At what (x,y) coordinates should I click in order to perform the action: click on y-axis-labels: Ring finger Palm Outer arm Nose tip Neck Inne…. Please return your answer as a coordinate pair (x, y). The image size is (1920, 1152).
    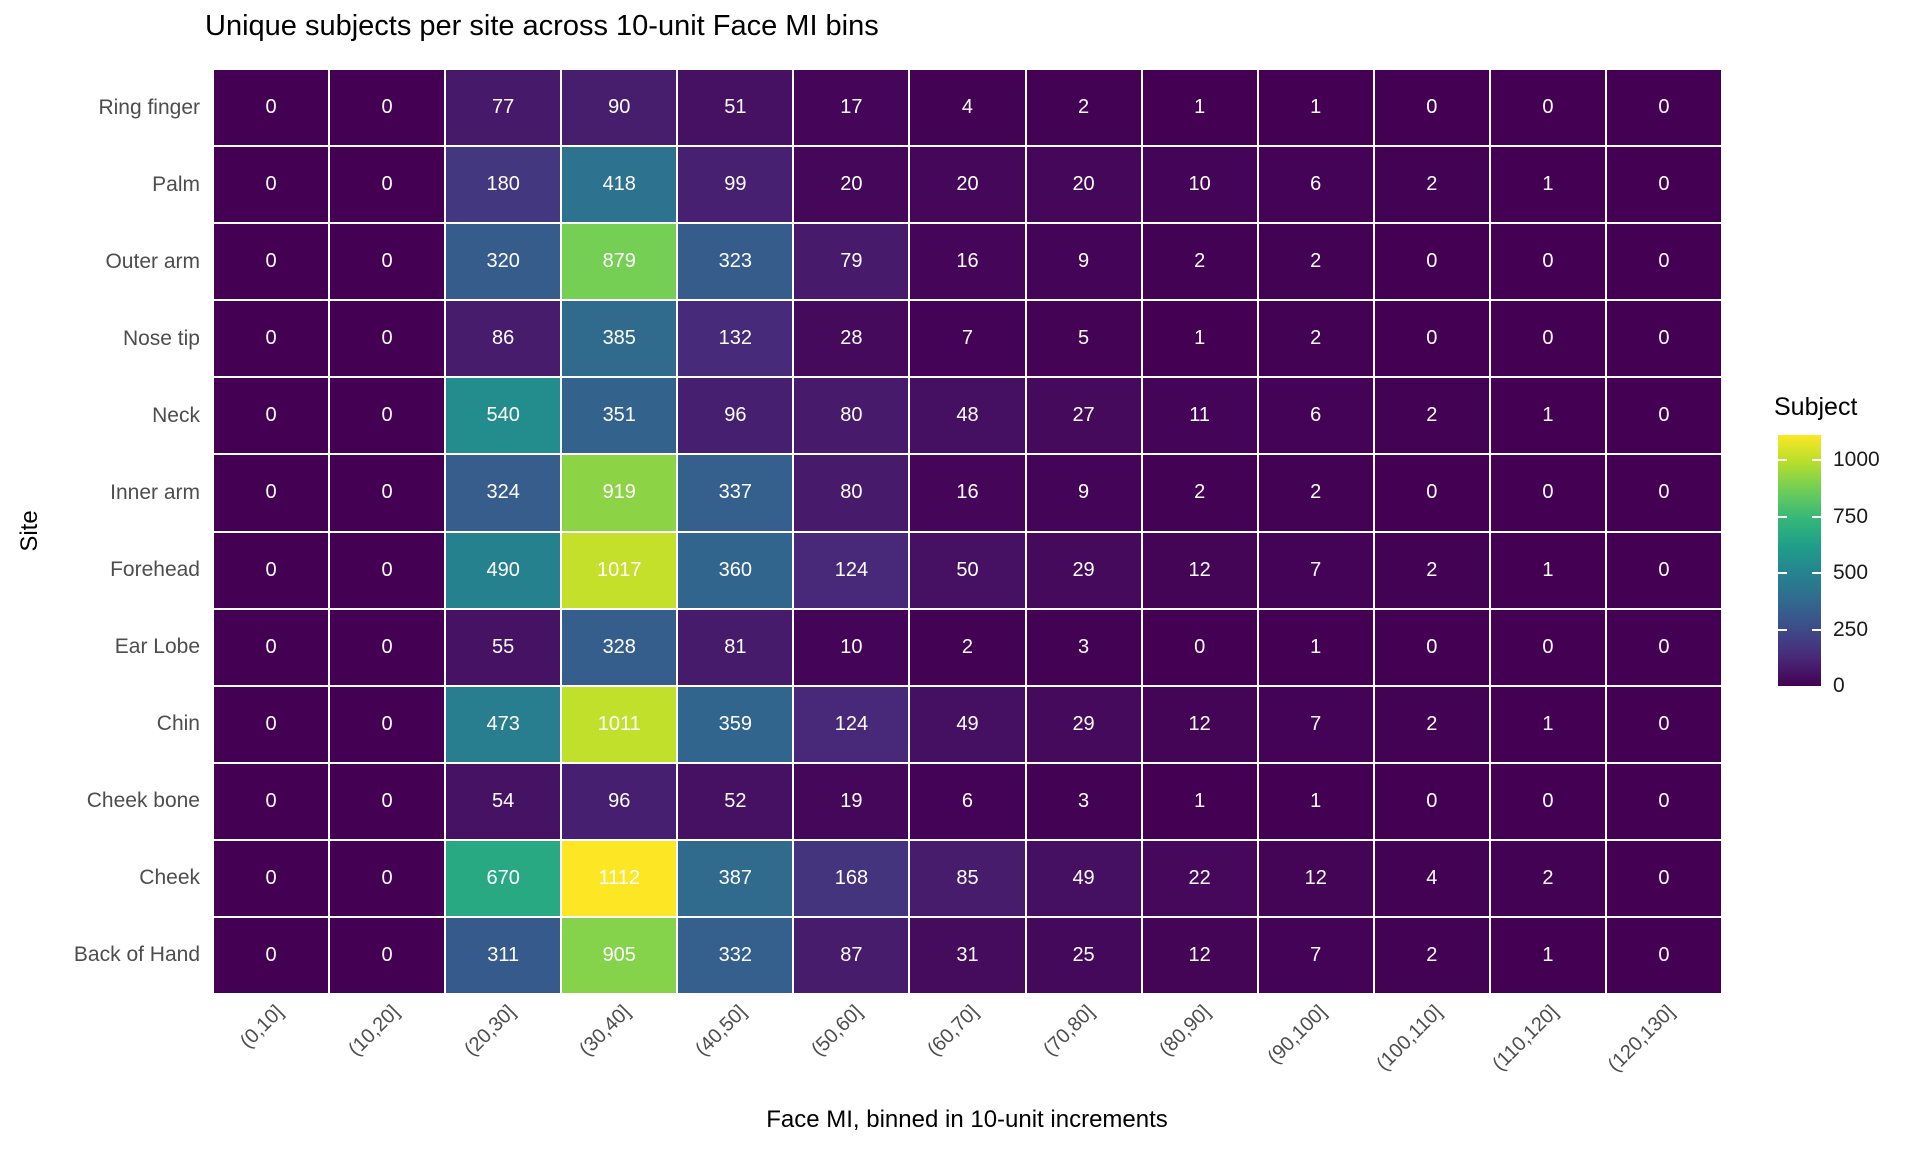
    Looking at the image, I should click on (100, 531).